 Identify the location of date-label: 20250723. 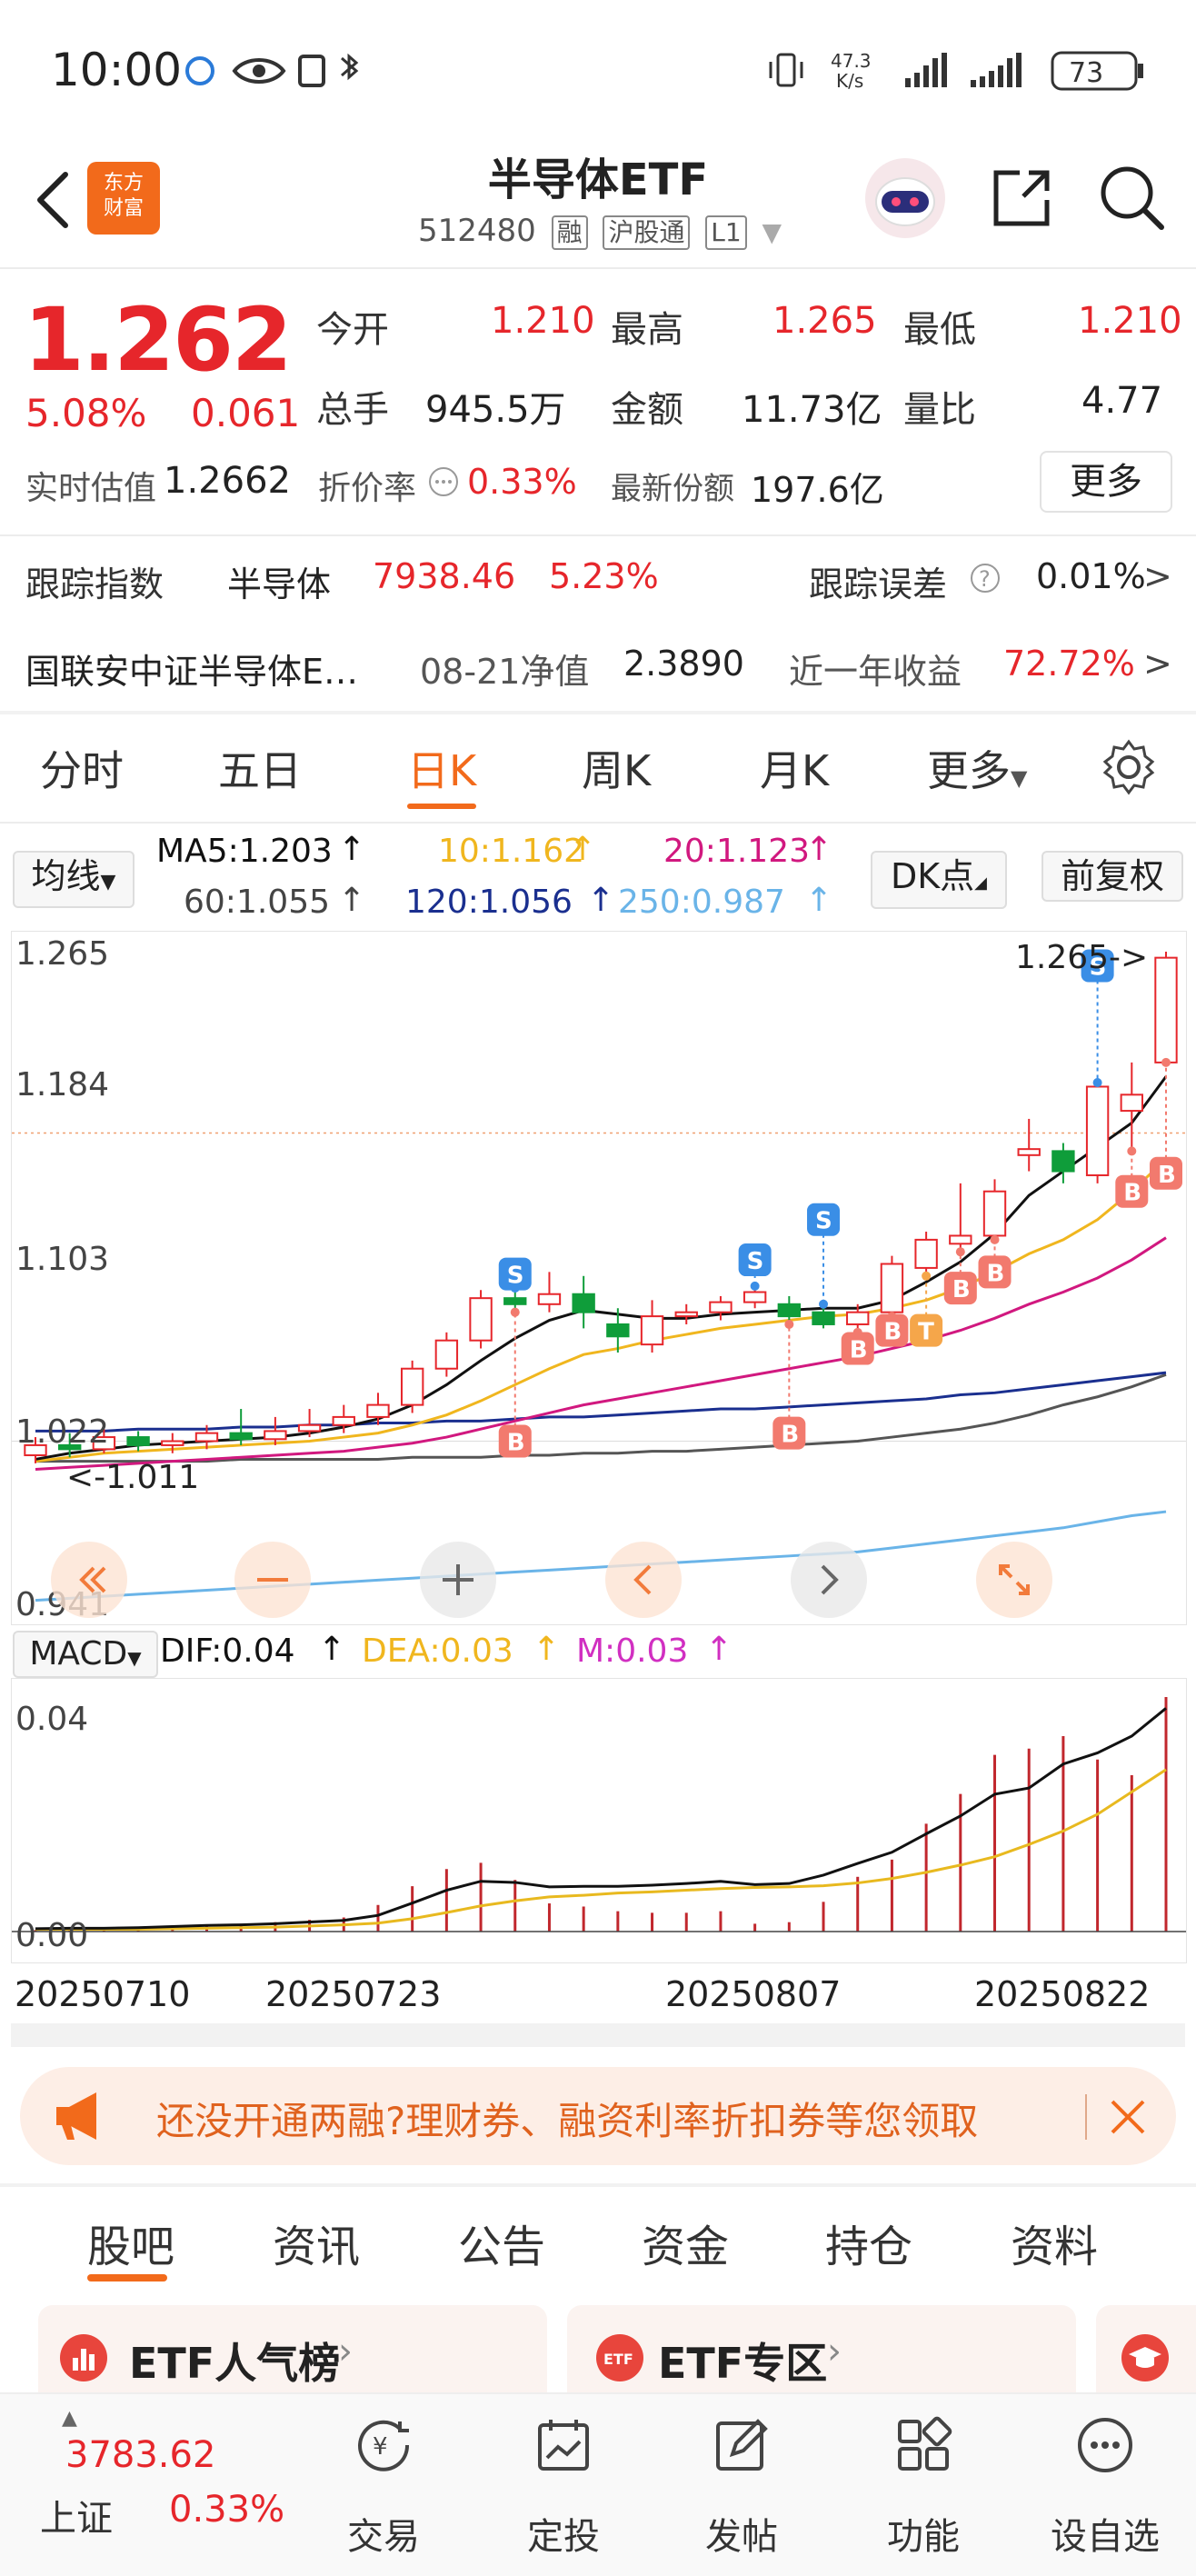
(353, 1994).